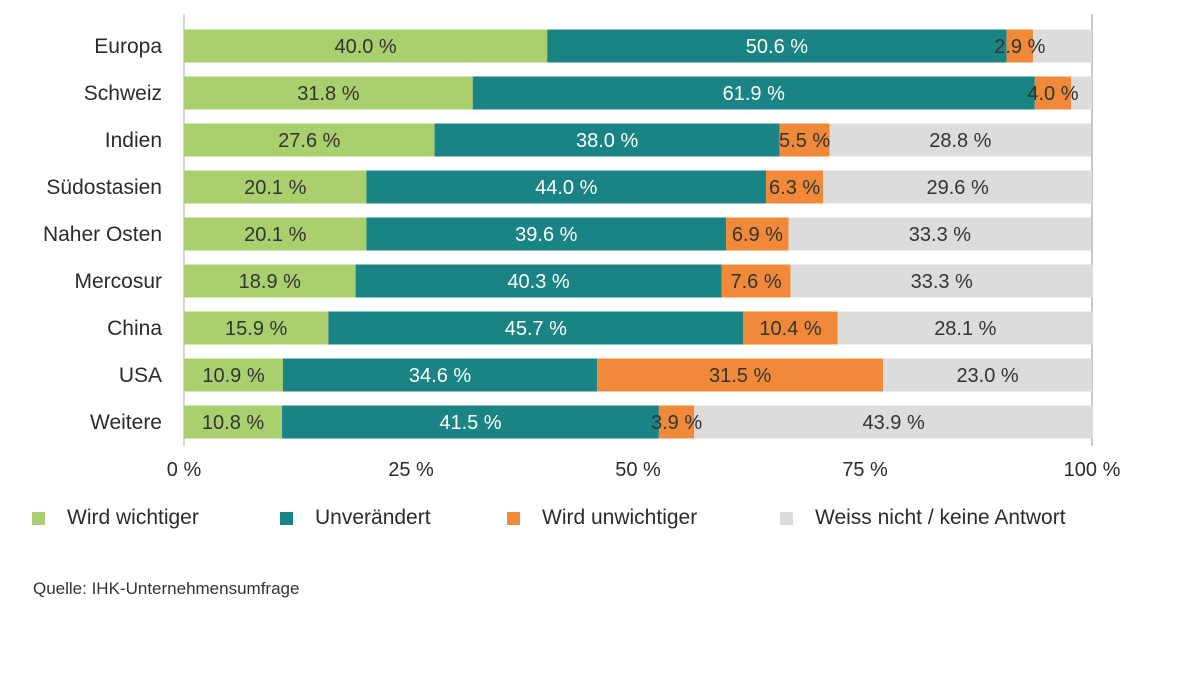 Image resolution: width=1200 pixels, height=675 pixels. What do you see at coordinates (126, 422) in the screenshot?
I see `category-label: Weitere` at bounding box center [126, 422].